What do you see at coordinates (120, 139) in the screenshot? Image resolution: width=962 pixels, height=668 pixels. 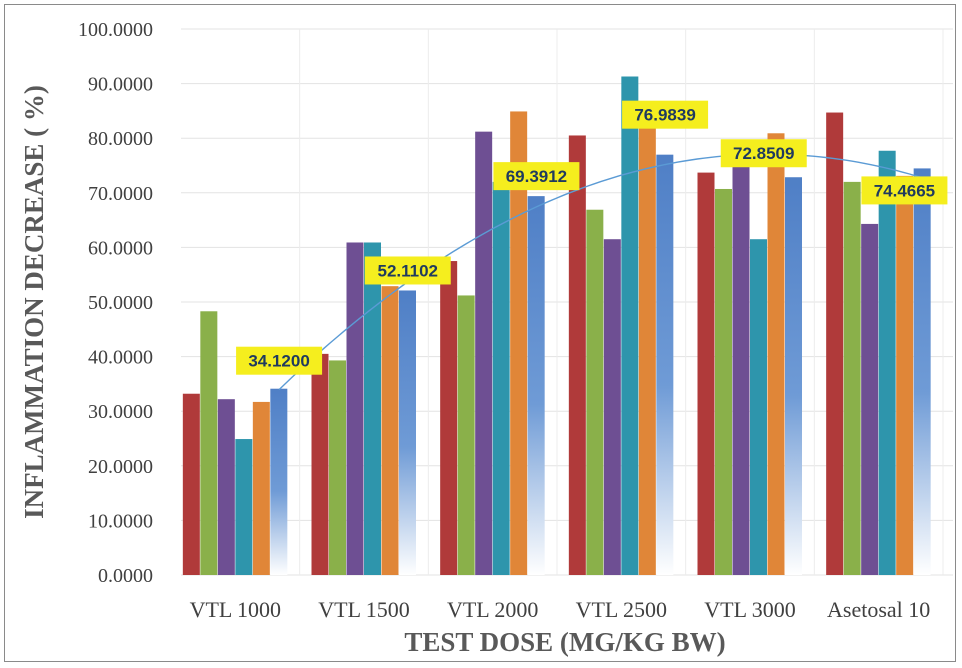 I see `y-tick-label: 80.0000` at bounding box center [120, 139].